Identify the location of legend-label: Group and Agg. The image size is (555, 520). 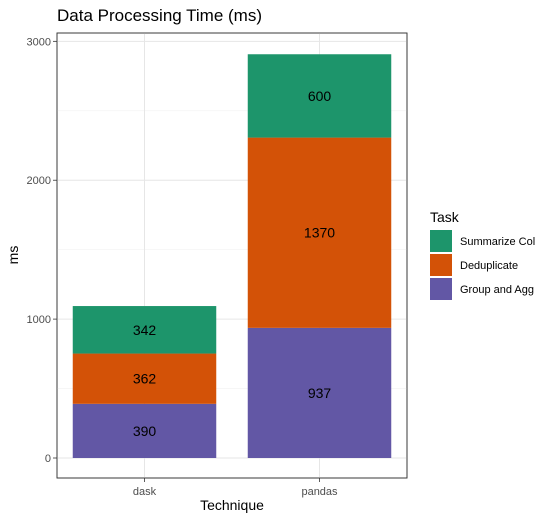
(497, 290).